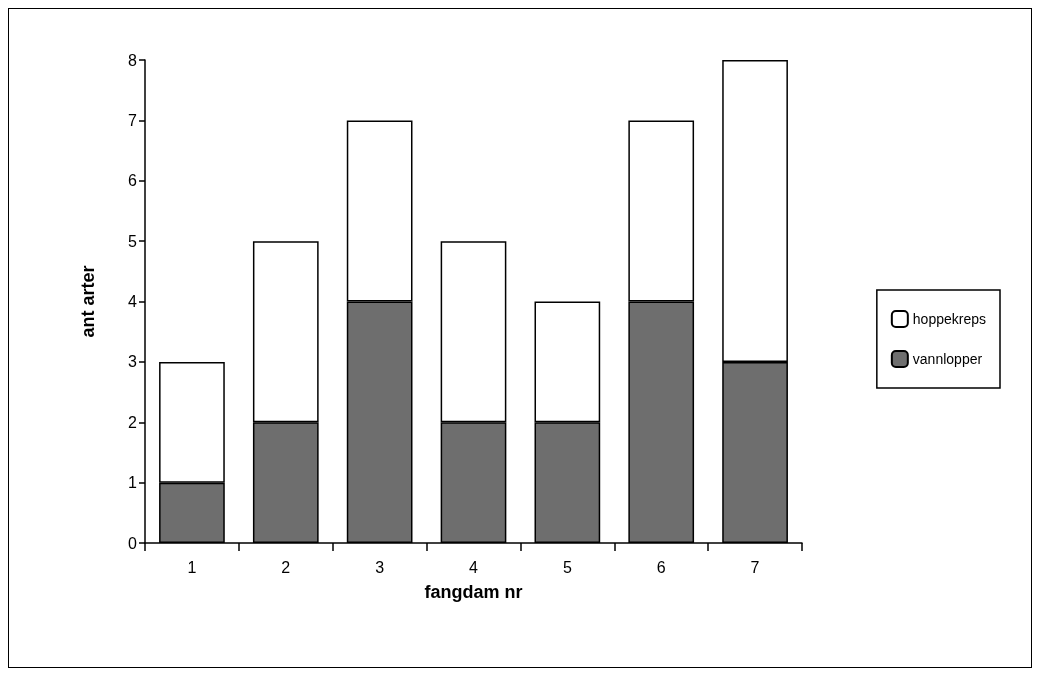  Describe the element at coordinates (133, 483) in the screenshot. I see `y-tick-label: 1` at that location.